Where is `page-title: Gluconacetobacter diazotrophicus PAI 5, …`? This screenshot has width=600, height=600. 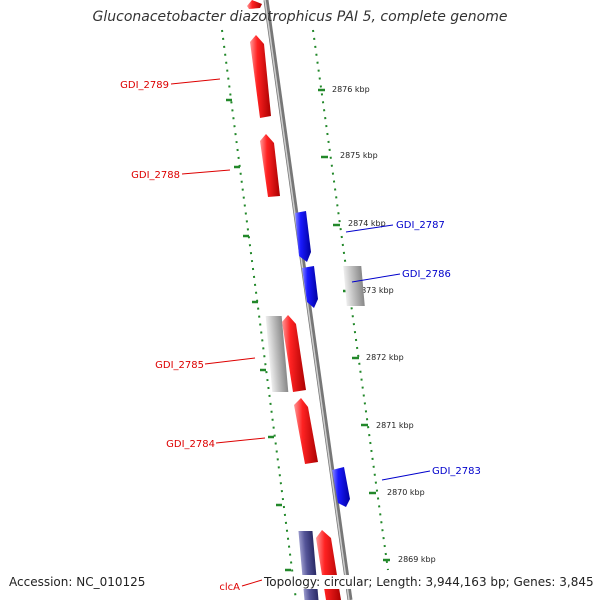
page-title: Gluconacetobacter diazotrophicus PAI 5, … is located at coordinates (300, 17).